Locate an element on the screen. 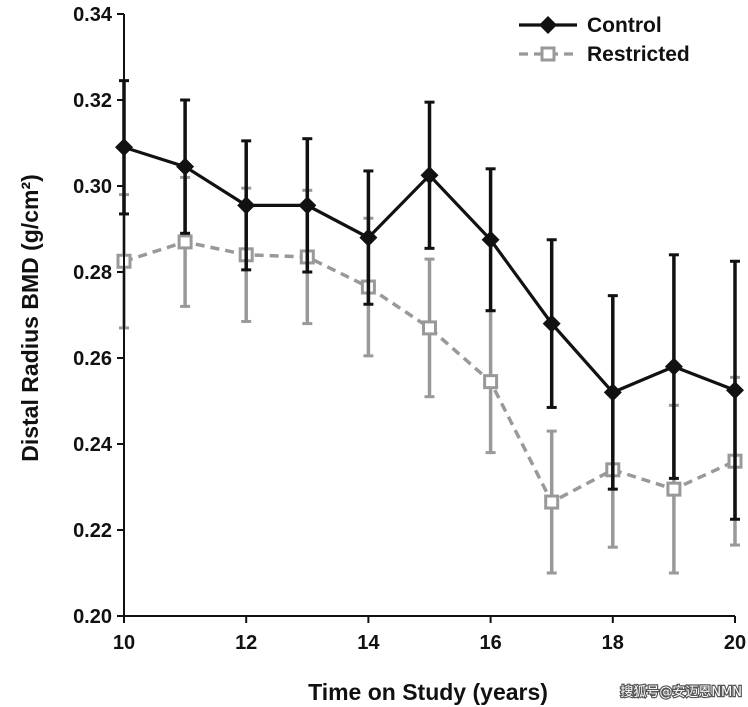  y-tick-label: 0.26 is located at coordinates (92, 359).